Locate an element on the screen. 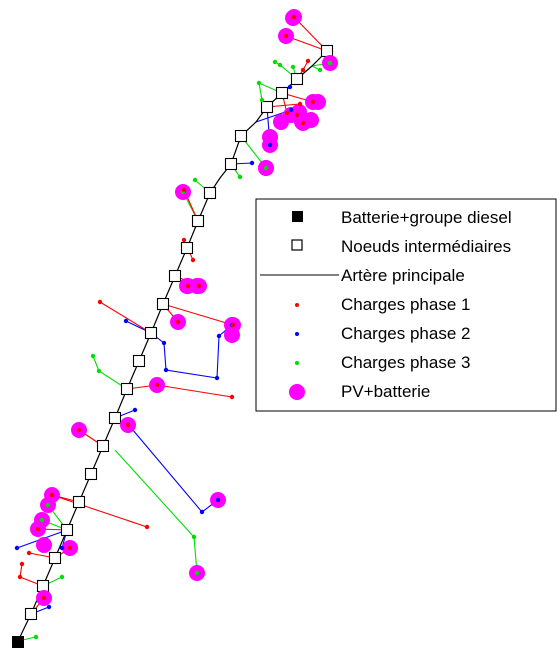  legend-label-phase3: Charges phase 3 is located at coordinates (405, 362).